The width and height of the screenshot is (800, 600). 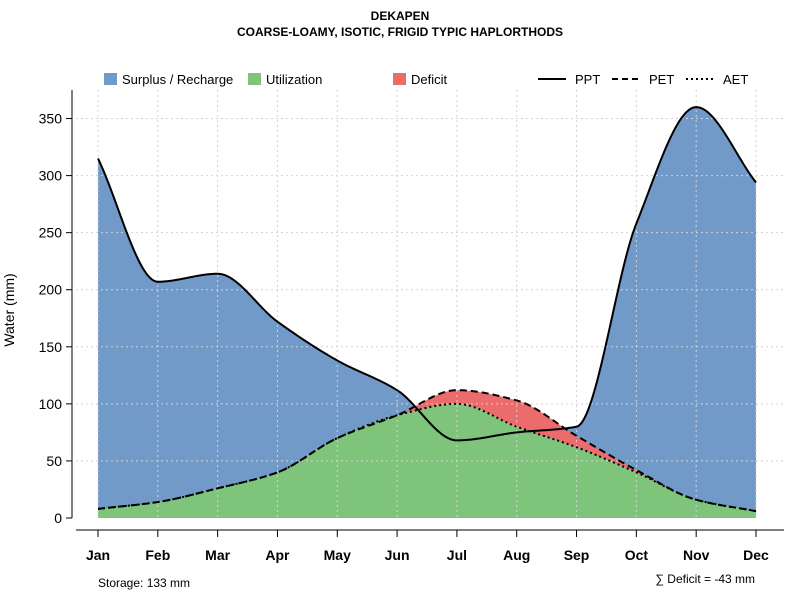 What do you see at coordinates (294, 79) in the screenshot?
I see `legend-label-utilization: Utilization` at bounding box center [294, 79].